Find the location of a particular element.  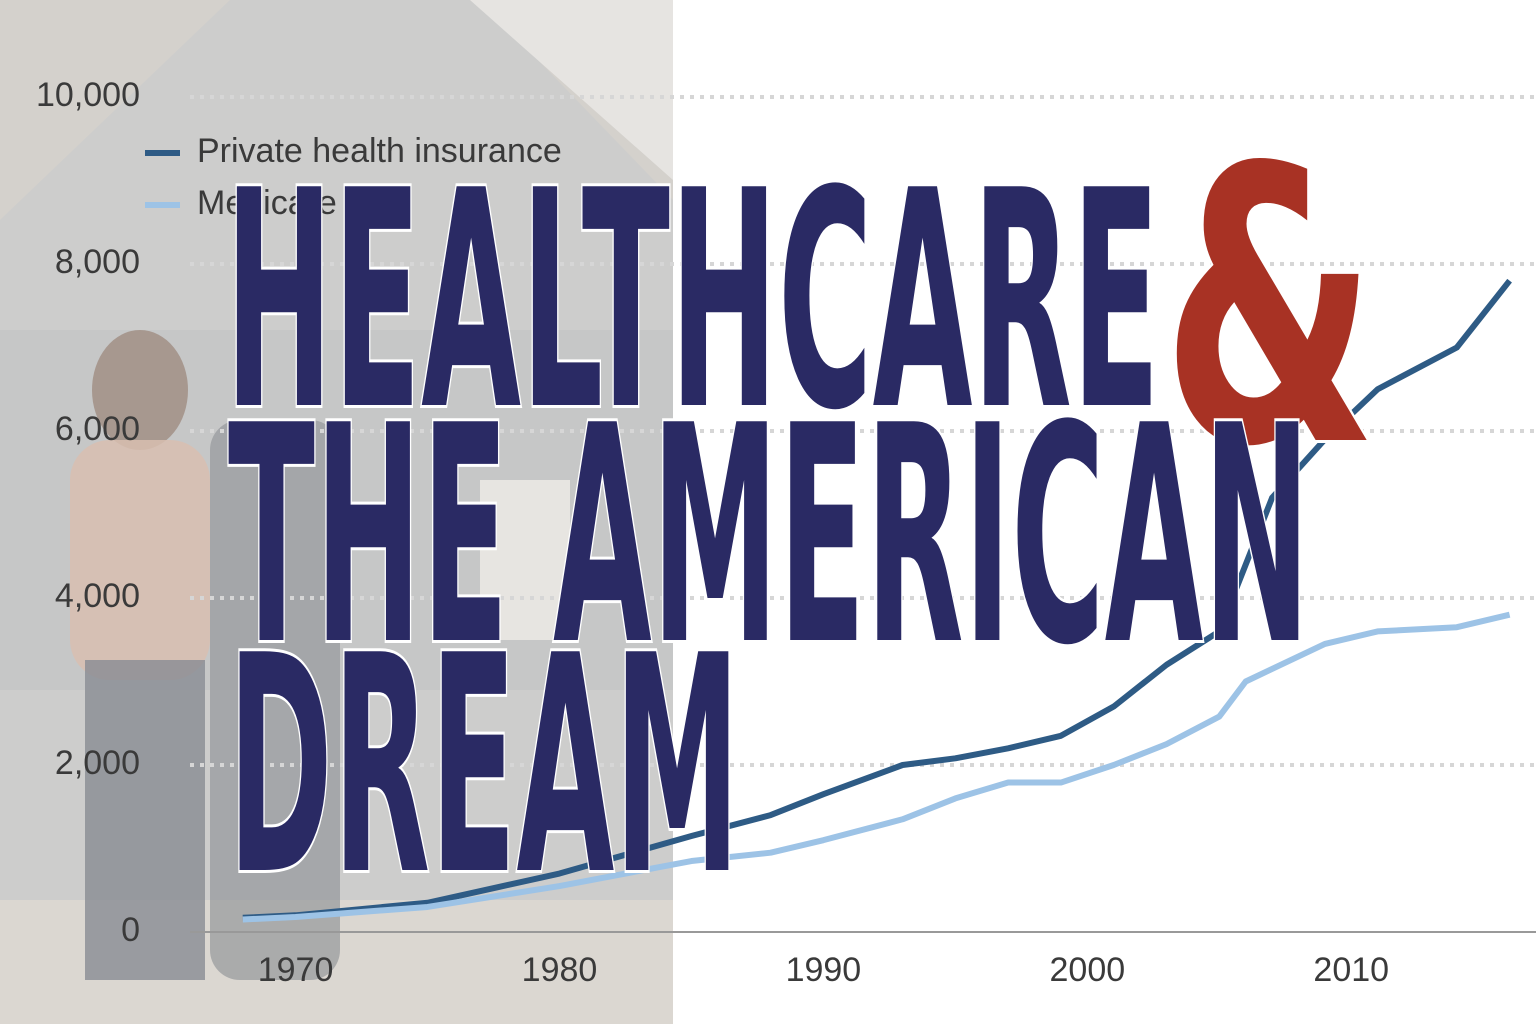

x-tick-label: 1980 is located at coordinates (560, 970).